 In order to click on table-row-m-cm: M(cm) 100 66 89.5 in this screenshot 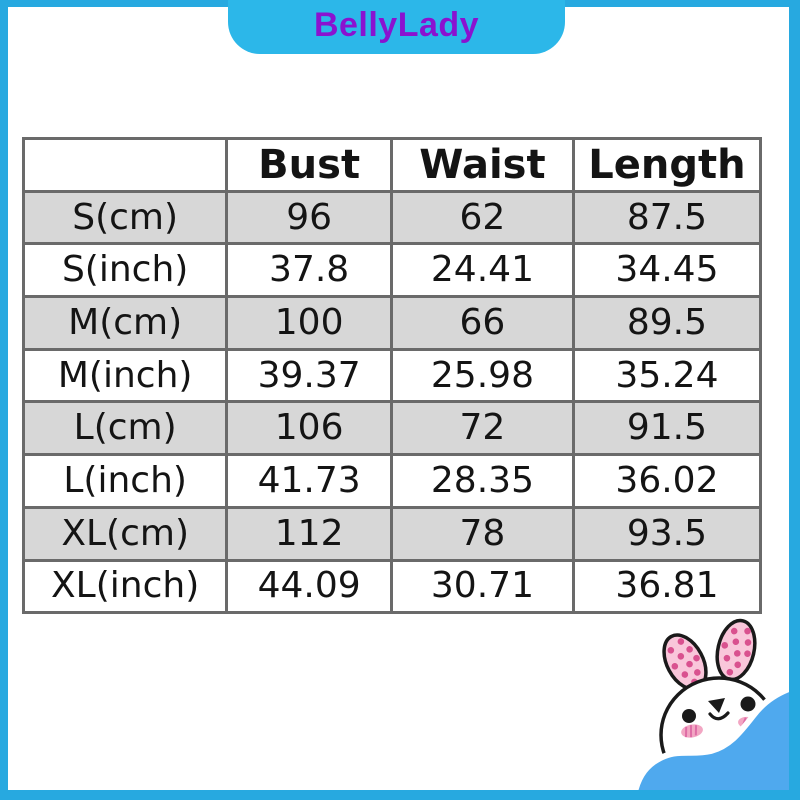, I will do `click(392, 323)`.